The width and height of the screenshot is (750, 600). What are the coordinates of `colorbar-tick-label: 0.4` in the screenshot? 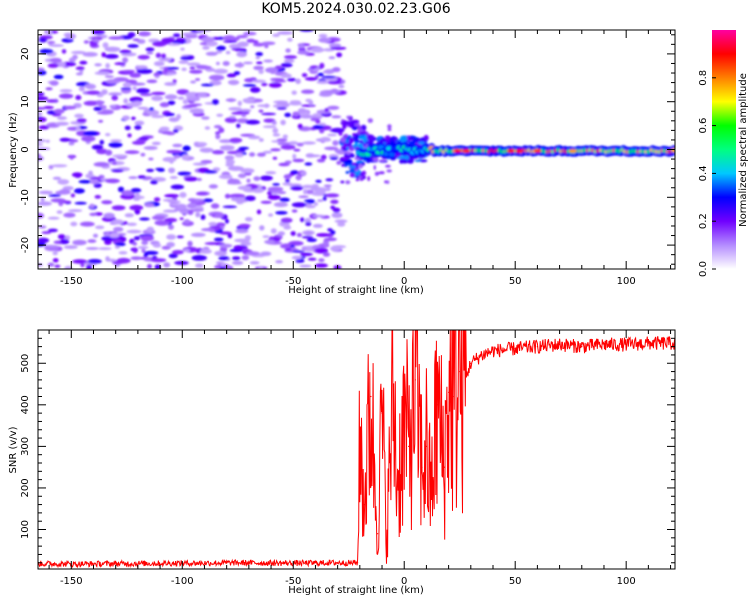 It's located at (703, 173).